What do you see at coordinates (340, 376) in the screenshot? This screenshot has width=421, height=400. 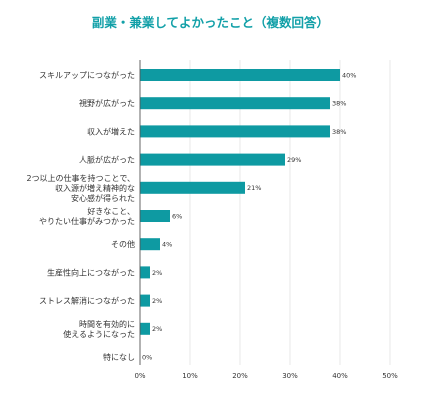 I see `x-tick-label: 40%` at bounding box center [340, 376].